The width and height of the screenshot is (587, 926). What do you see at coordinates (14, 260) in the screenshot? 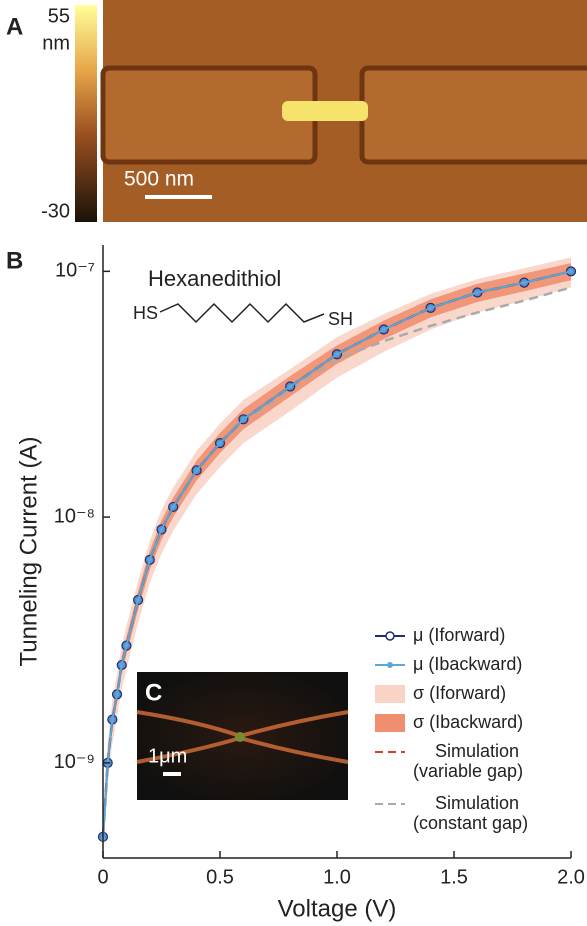
I see `panel-label: B` at bounding box center [14, 260].